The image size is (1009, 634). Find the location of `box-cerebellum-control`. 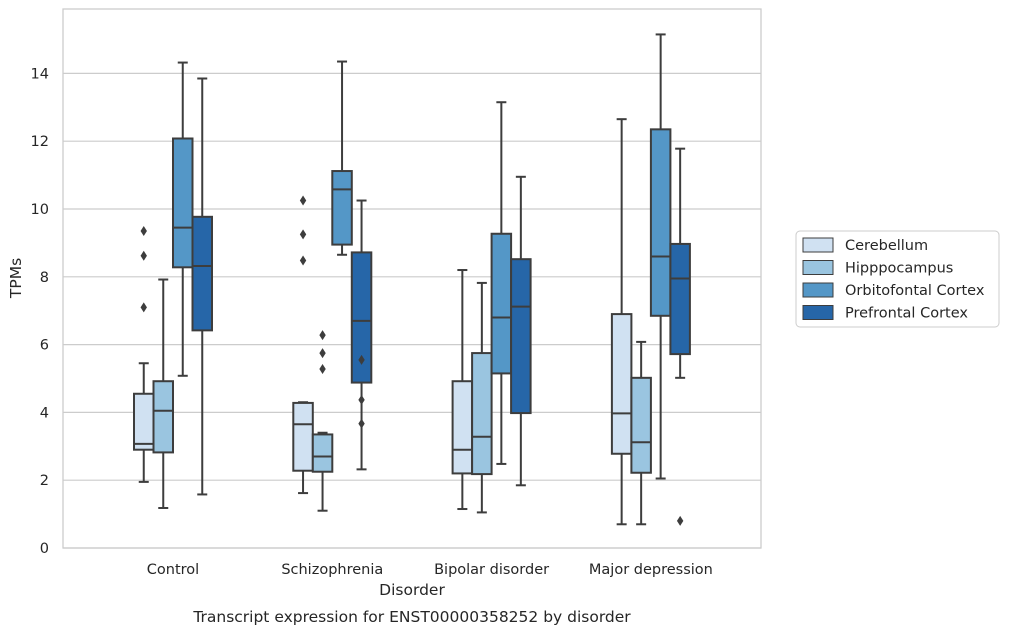

box-cerebellum-control is located at coordinates (144, 354).